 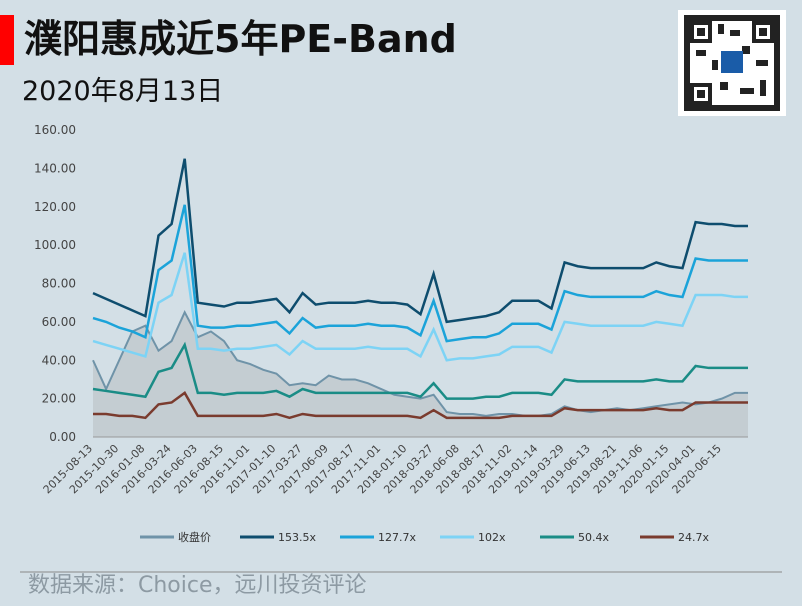 What do you see at coordinates (62, 437) in the screenshot?
I see `y-tick-label: 0.00` at bounding box center [62, 437].